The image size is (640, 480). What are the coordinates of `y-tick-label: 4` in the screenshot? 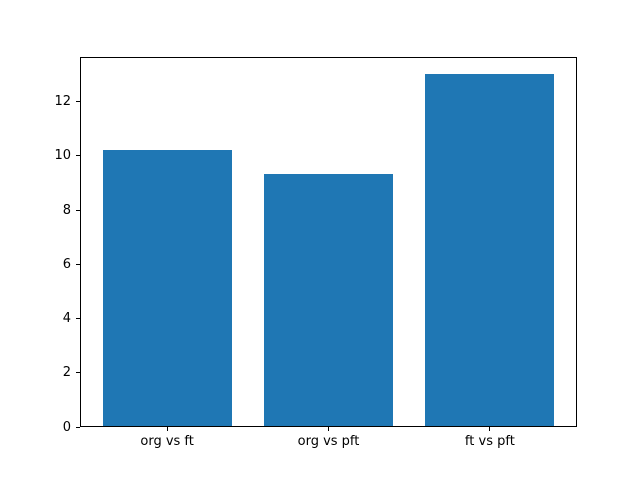 It's located at (66, 319).